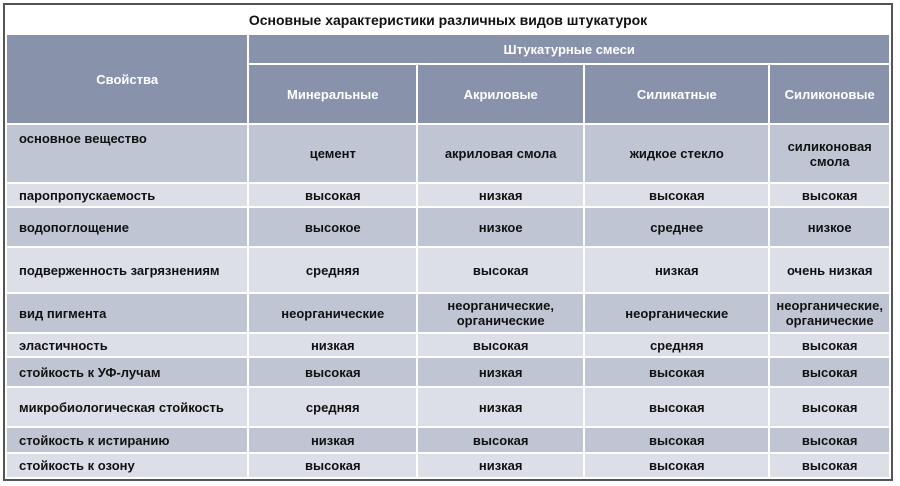  Describe the element at coordinates (677, 153) in the screenshot. I see `value-cell: жидкое стекло` at that location.